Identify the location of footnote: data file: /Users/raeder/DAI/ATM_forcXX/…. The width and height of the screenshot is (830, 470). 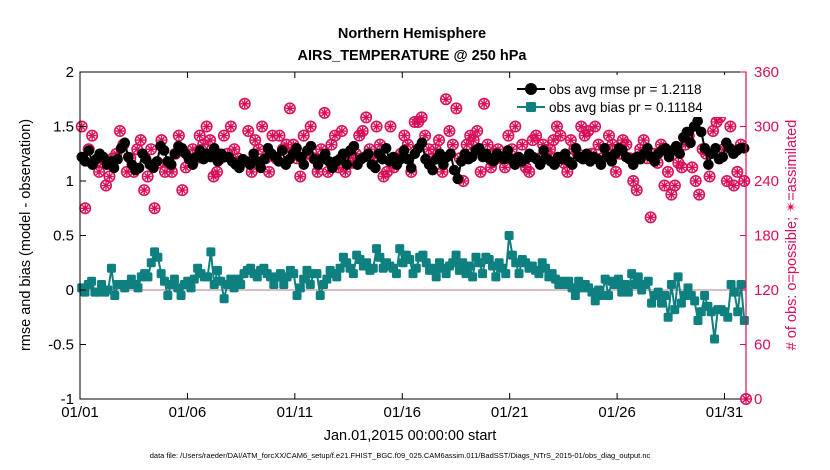
(400, 455).